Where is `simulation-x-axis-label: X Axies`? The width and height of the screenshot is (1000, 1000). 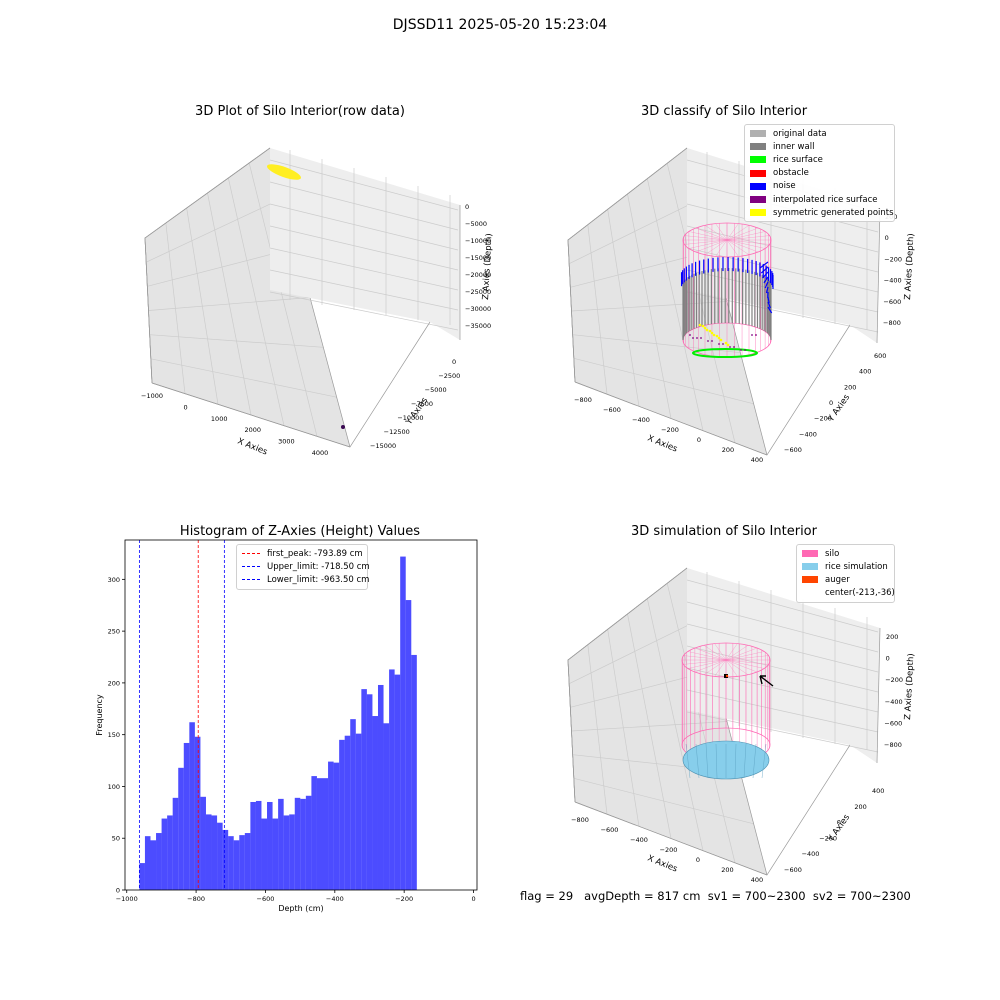
simulation-x-axis-label: X Axies is located at coordinates (662, 864).